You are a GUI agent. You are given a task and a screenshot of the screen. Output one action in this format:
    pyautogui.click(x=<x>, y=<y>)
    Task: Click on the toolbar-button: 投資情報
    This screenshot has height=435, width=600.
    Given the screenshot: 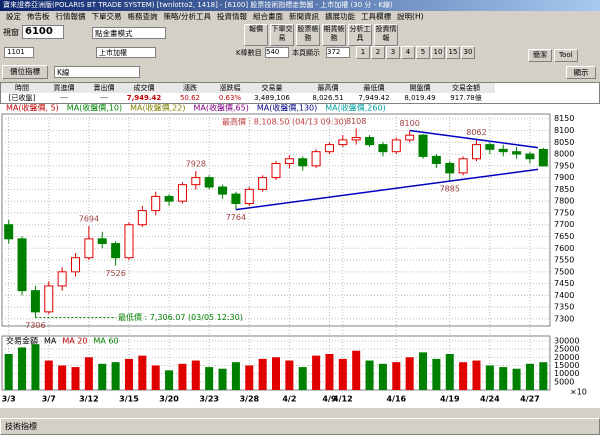 What is the action you would take?
    pyautogui.click(x=386, y=35)
    